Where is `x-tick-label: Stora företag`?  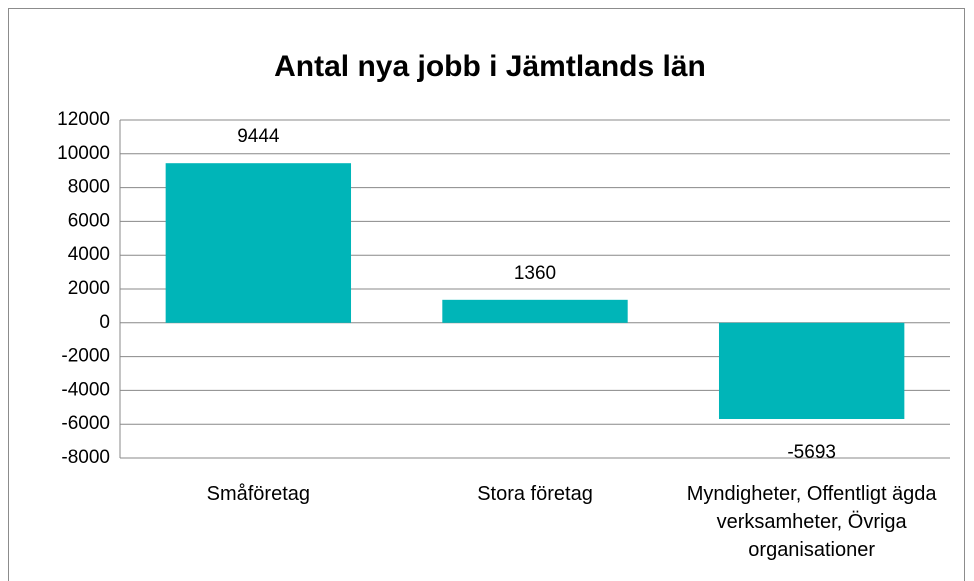 x-tick-label: Stora företag is located at coordinates (535, 494).